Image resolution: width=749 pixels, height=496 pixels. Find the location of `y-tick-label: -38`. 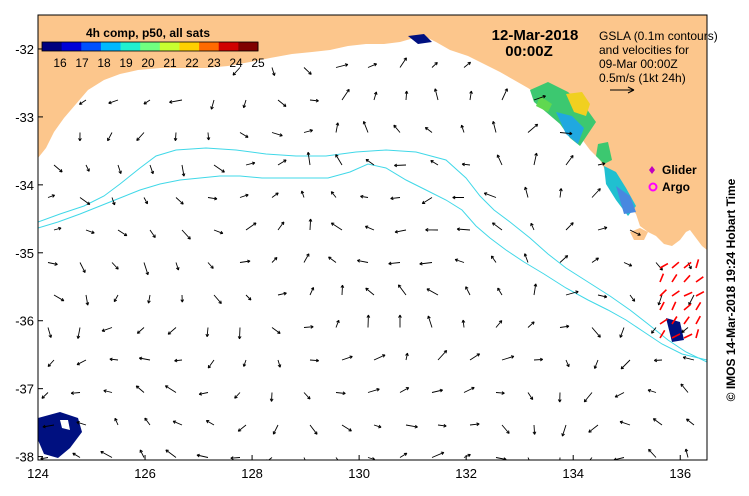

y-tick-label: -38 is located at coordinates (24, 457).